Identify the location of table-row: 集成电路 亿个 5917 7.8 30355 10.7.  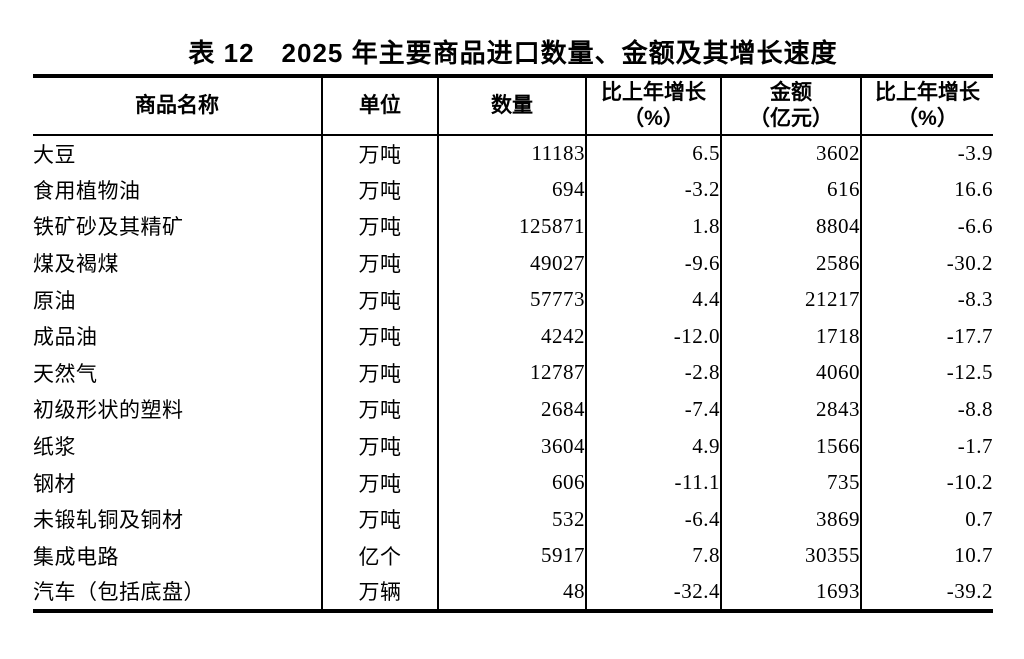
(513, 556).